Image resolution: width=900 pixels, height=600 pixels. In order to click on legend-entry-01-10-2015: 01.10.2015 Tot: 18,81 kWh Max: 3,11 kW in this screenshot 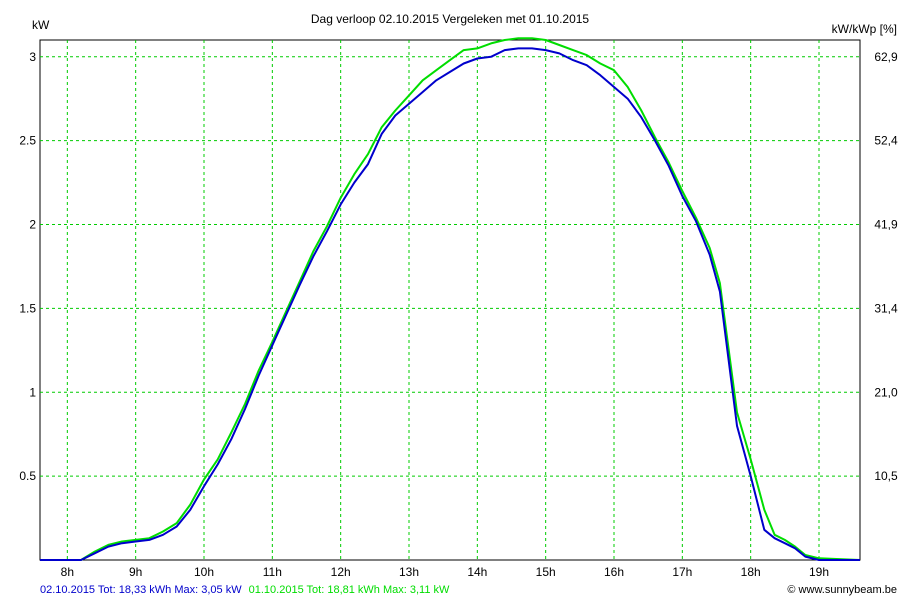, I will do `click(349, 590)`.